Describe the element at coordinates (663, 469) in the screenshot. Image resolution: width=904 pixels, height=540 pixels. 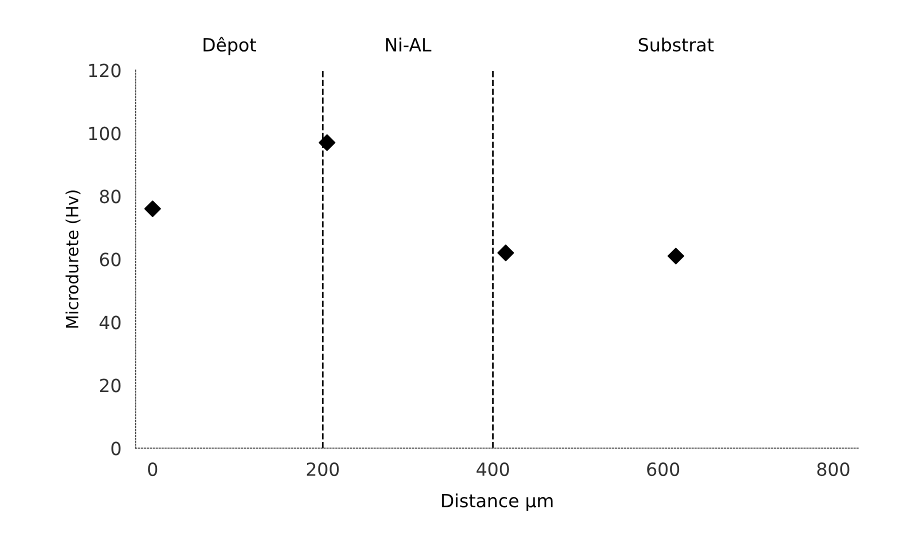
I see `x-tick-label: 600` at that location.